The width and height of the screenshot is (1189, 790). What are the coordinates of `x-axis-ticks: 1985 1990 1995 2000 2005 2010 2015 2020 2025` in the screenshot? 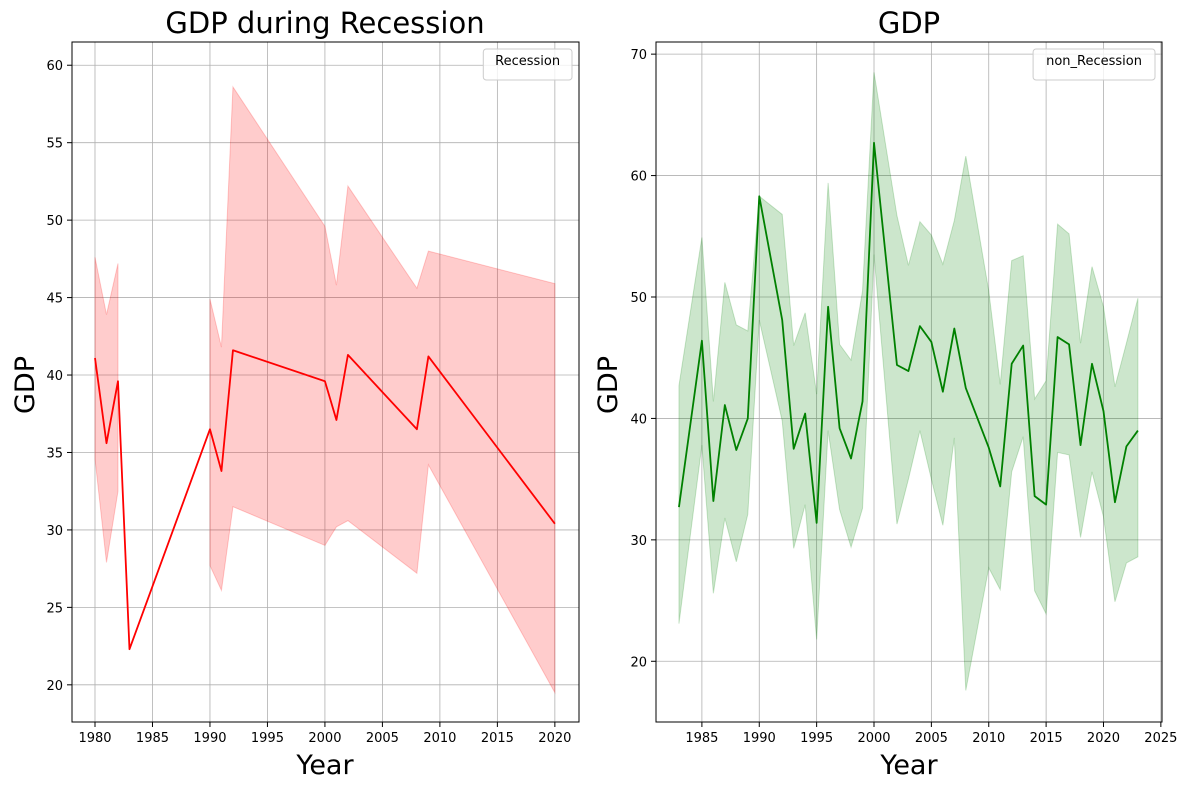 It's located at (931, 734).